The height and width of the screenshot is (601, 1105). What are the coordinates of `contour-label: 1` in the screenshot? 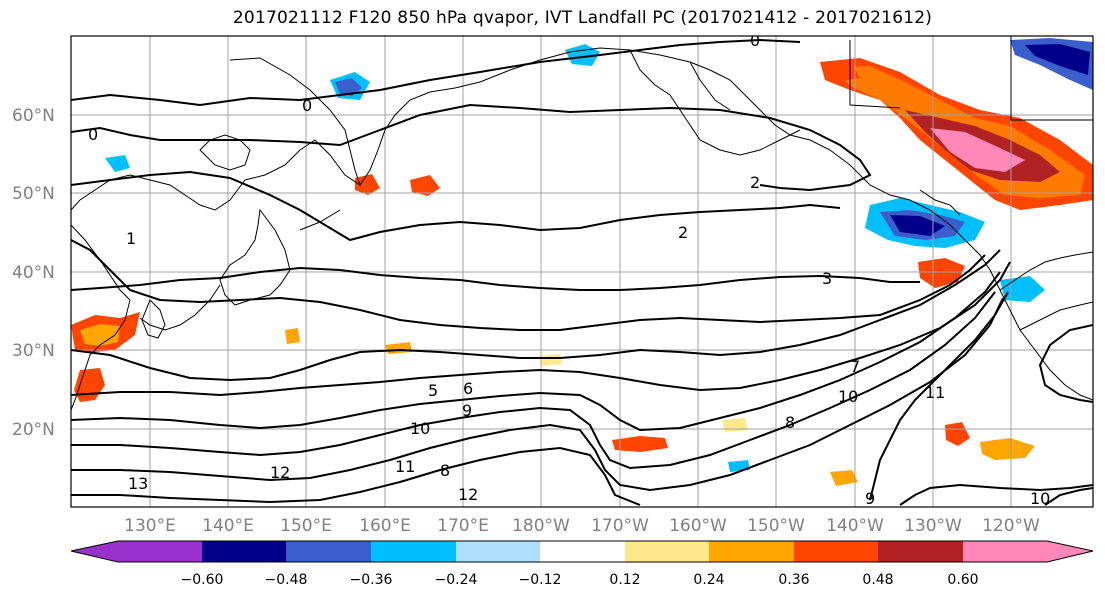 It's located at (131, 238).